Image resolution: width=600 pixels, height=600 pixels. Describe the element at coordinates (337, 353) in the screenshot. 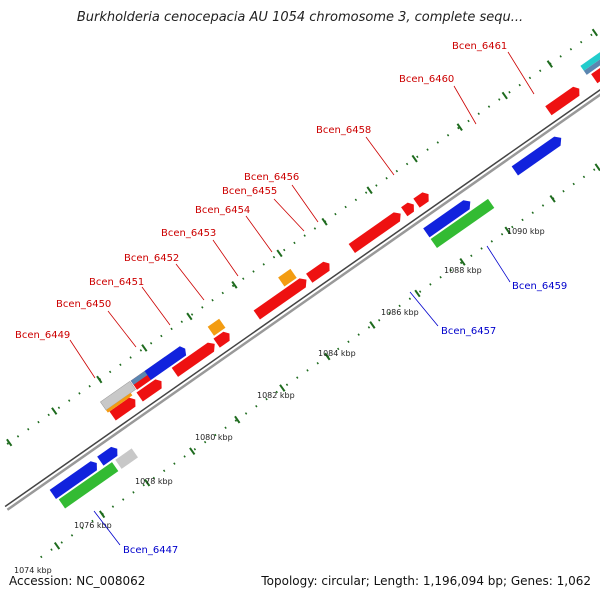

I see `tick-label: 1084 kbp` at that location.